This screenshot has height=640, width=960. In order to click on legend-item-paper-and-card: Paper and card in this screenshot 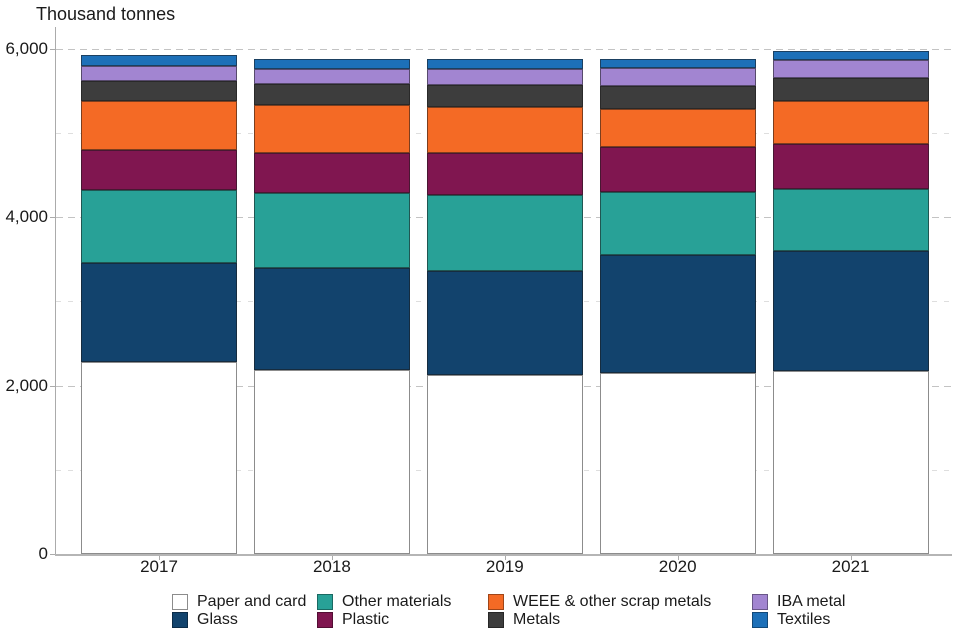, I will do `click(239, 602)`.